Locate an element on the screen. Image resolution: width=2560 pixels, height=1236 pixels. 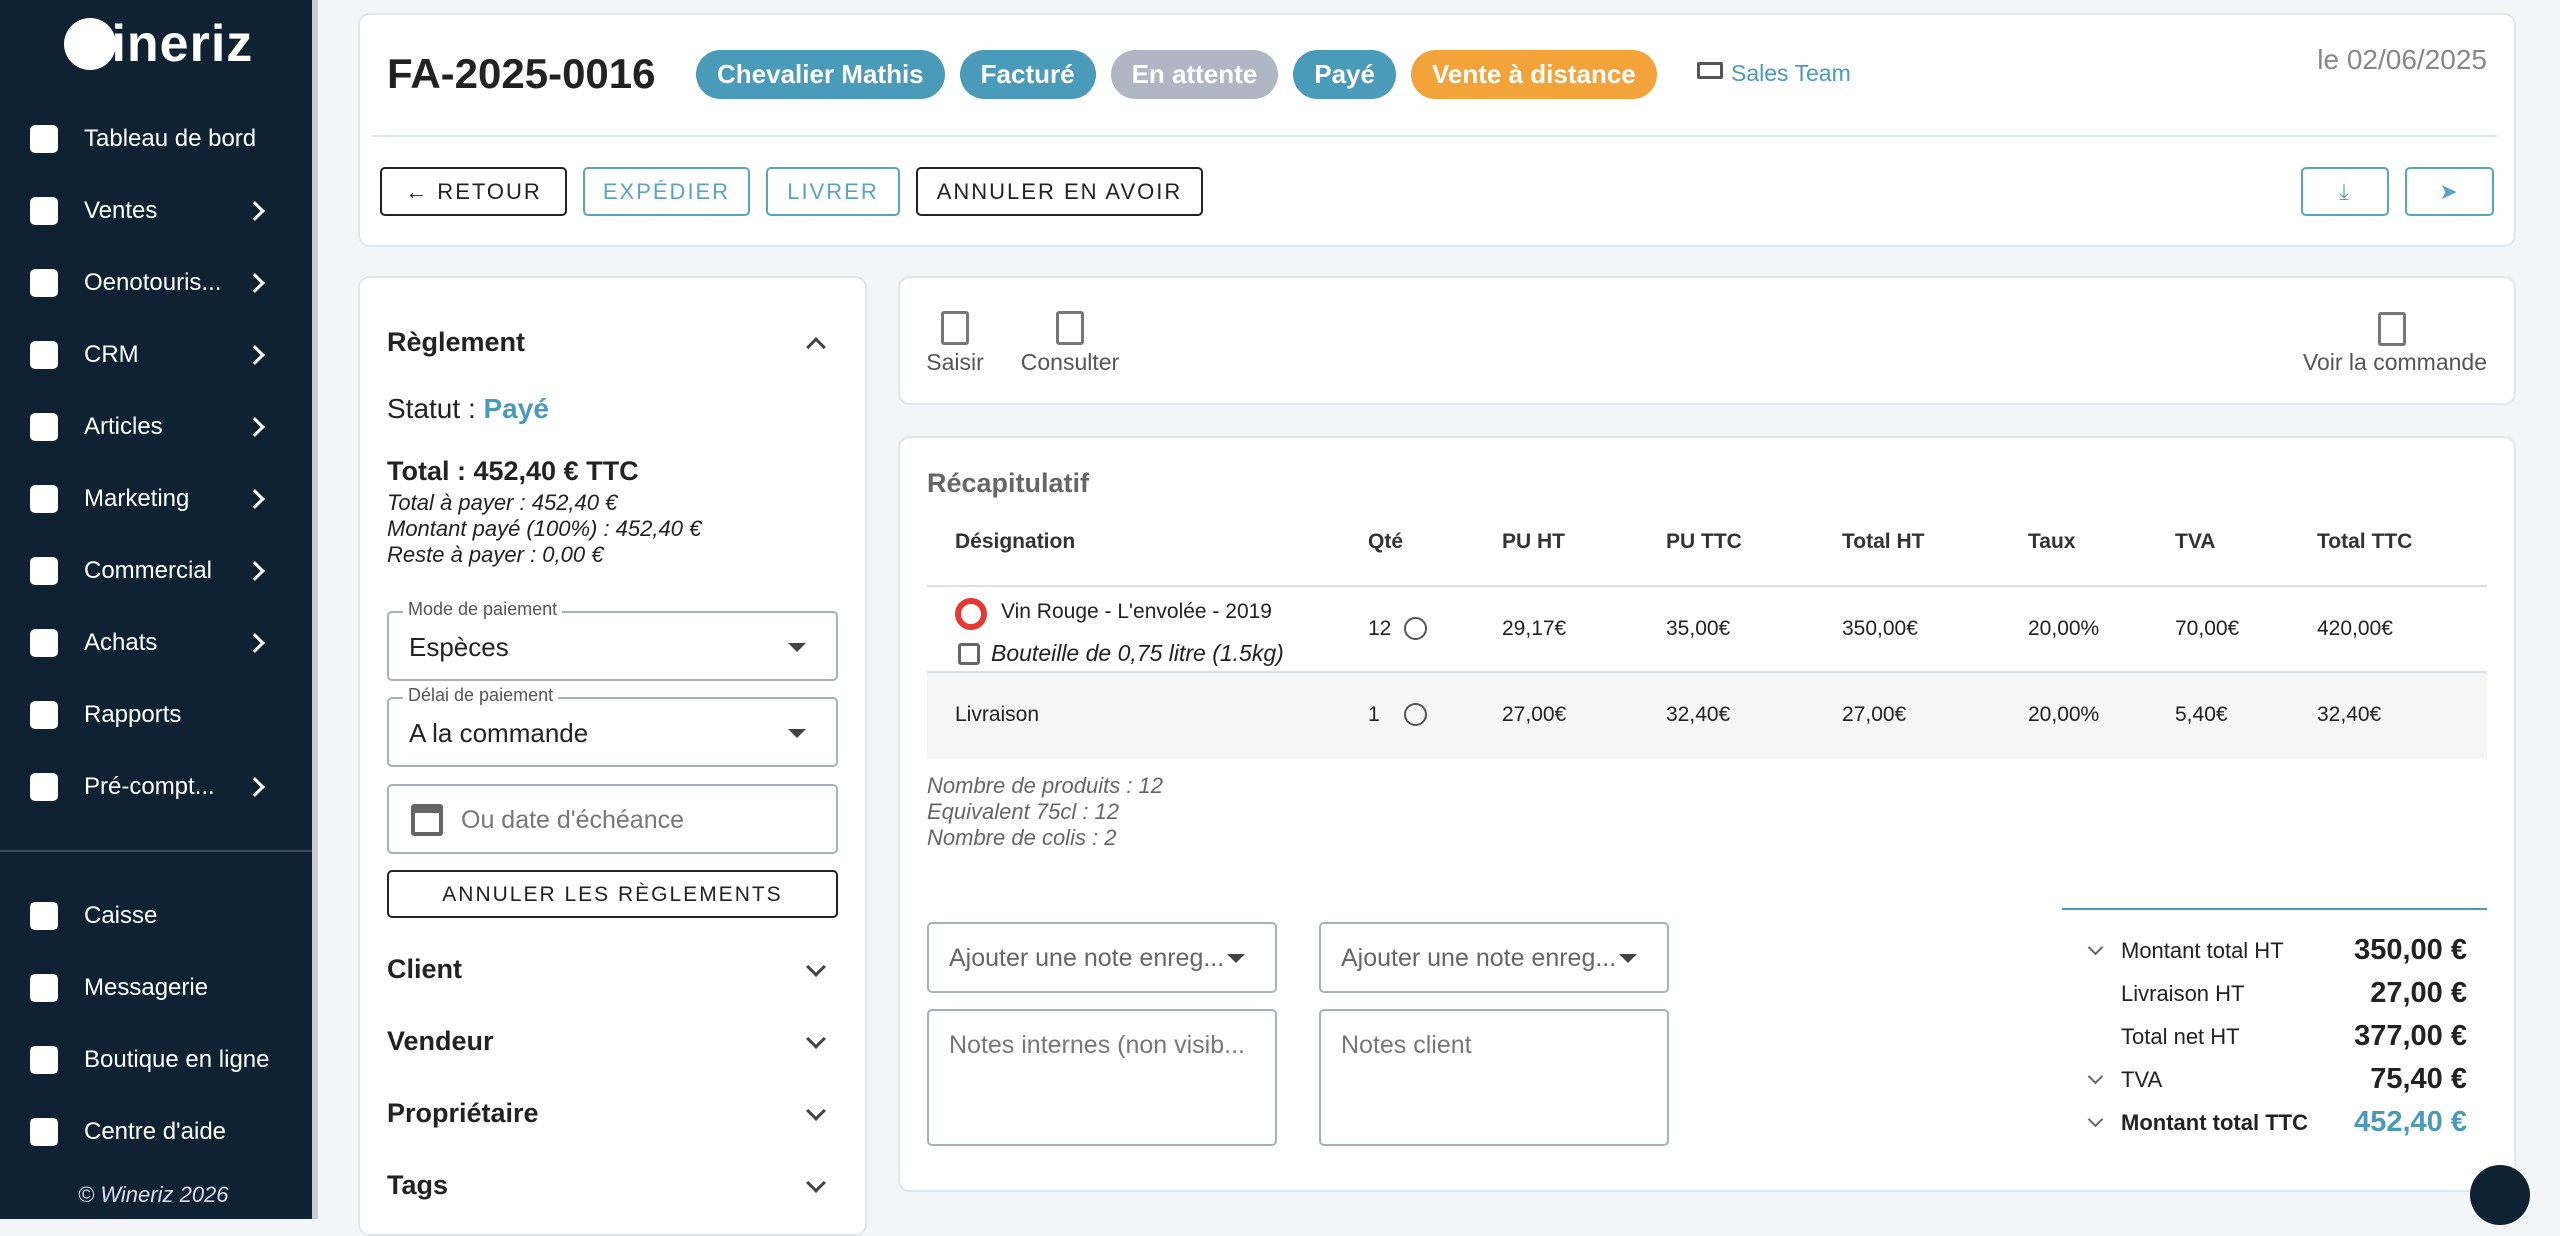
field-value: A la commande is located at coordinates (499, 733).